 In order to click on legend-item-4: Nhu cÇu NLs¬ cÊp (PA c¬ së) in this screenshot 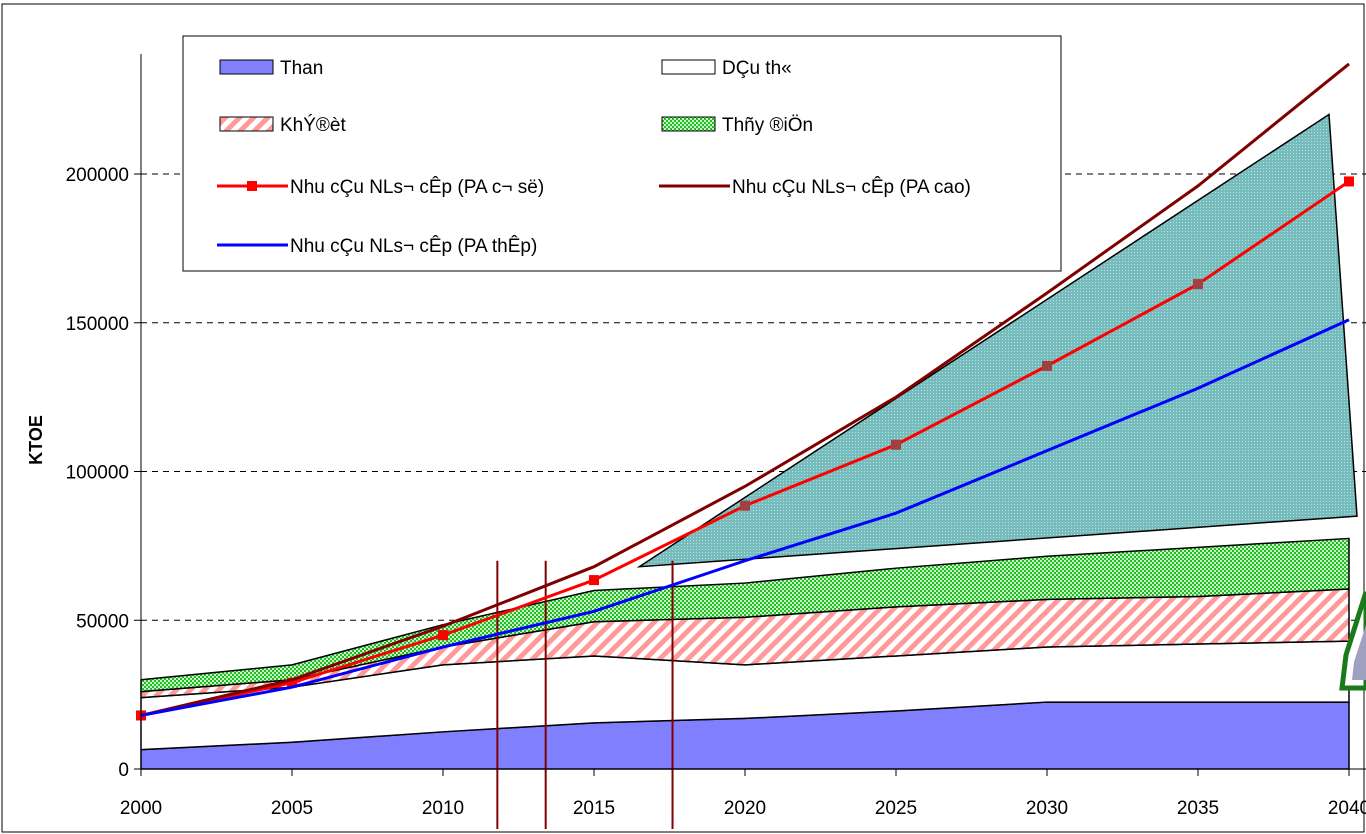, I will do `click(380, 187)`.